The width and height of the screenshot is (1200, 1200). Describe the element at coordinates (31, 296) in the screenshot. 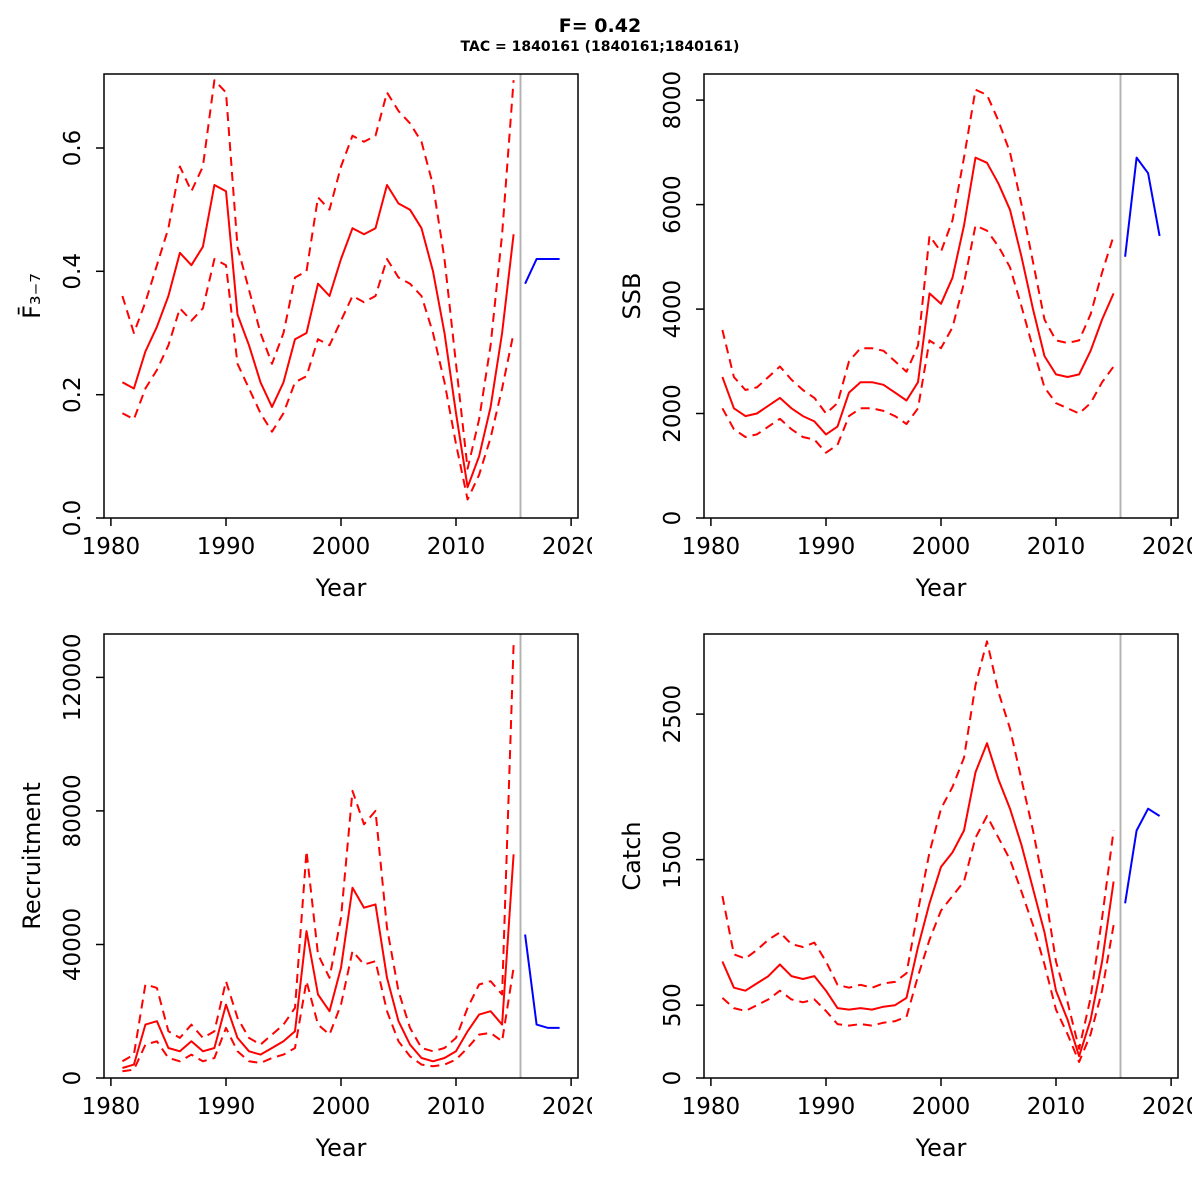

I see `y-axis-title: F̄₃₋₇` at that location.